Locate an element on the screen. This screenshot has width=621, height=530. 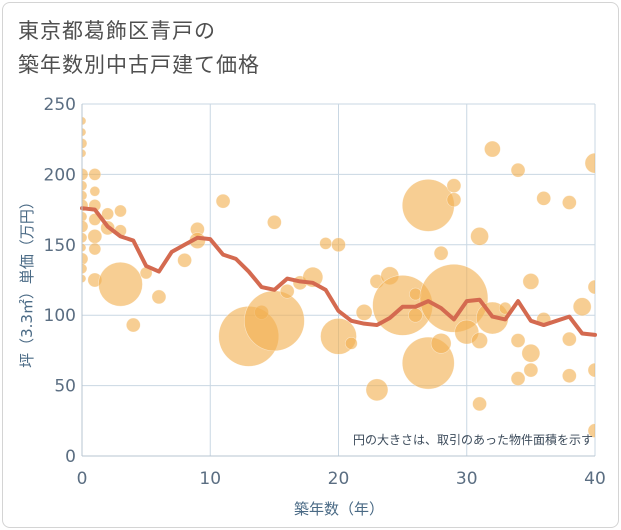
x-axis-label: 築年数（年） is located at coordinates (339, 509).